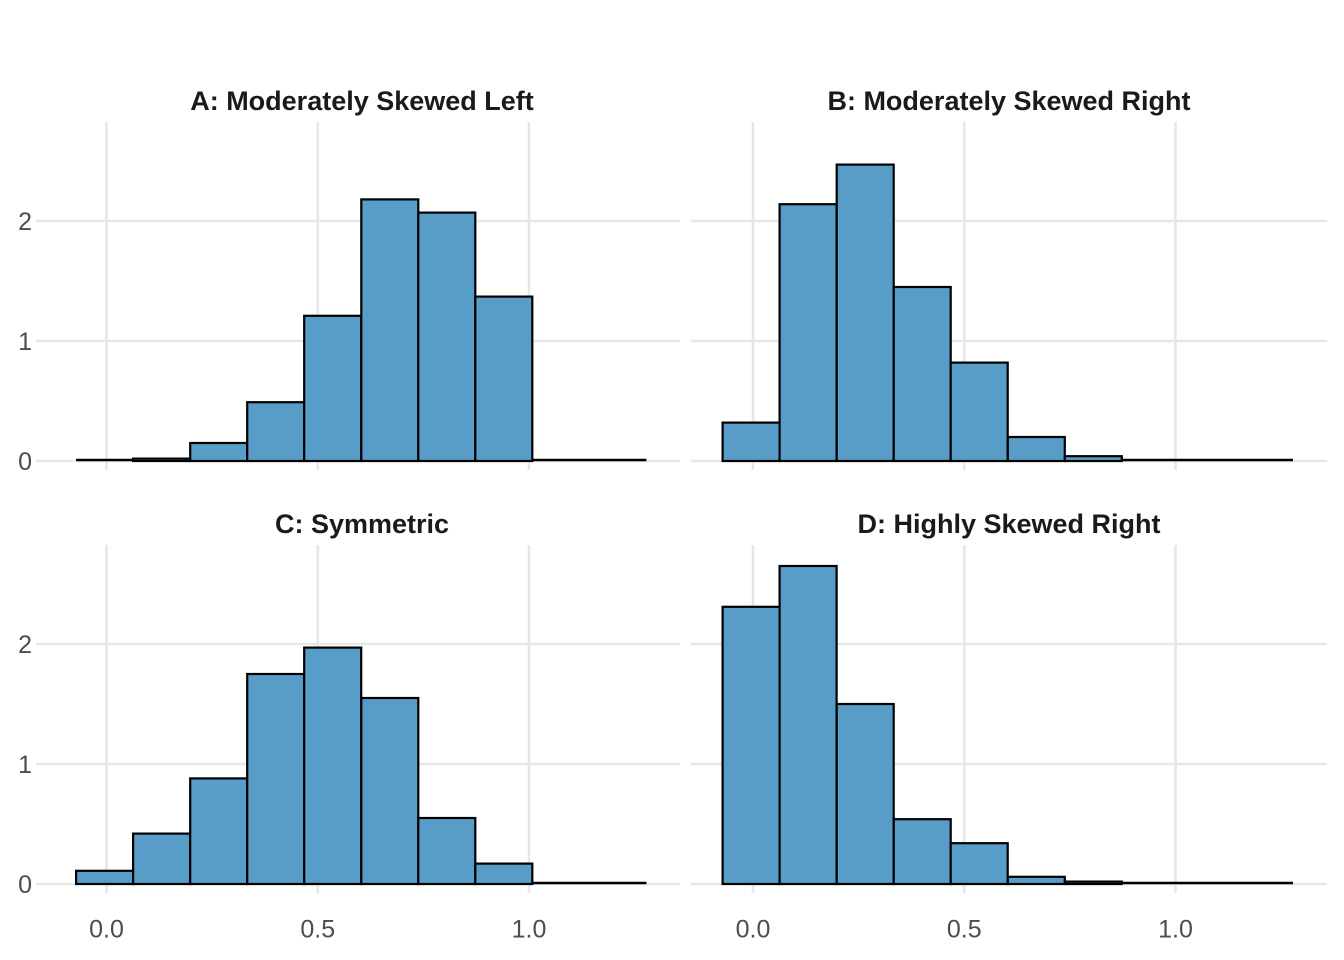 This screenshot has height=960, width=1344. What do you see at coordinates (1009, 101) in the screenshot?
I see `panel-b-title: B: Moderately Skewed Right` at bounding box center [1009, 101].